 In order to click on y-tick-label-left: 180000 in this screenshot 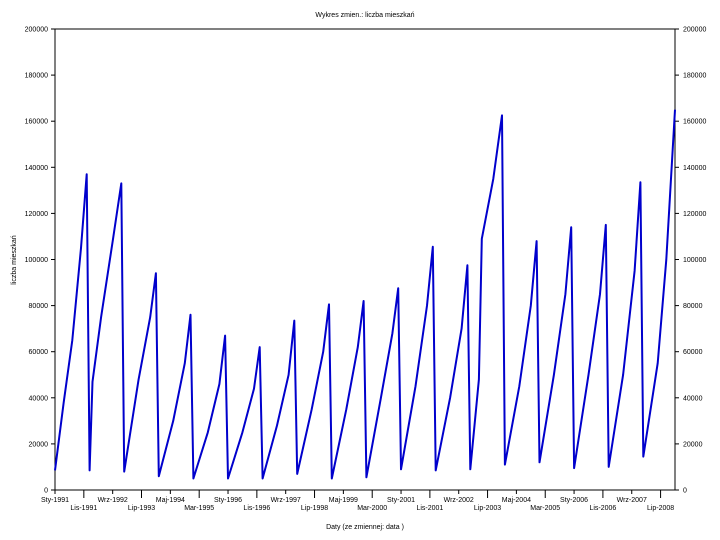, I will do `click(36, 76)`.